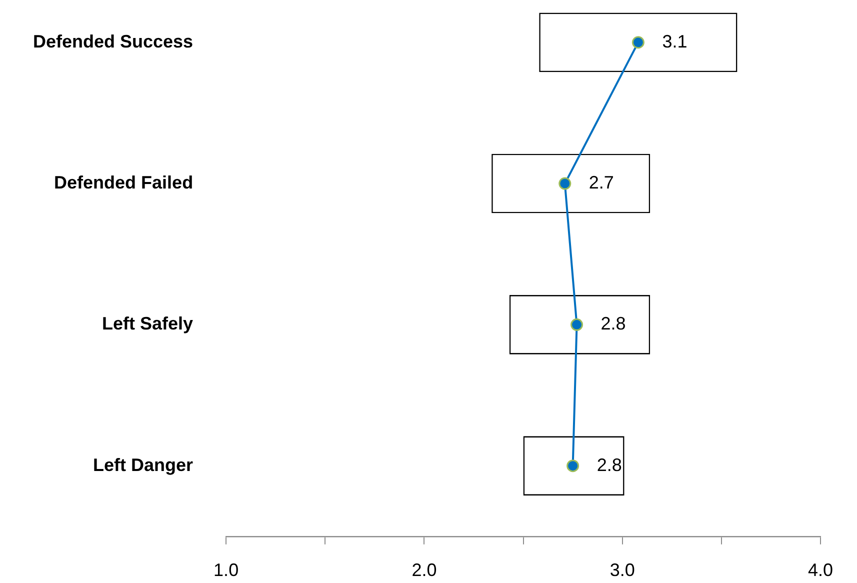 This screenshot has height=583, width=857. What do you see at coordinates (113, 41) in the screenshot?
I see `y-tick-label: Defended Success` at bounding box center [113, 41].